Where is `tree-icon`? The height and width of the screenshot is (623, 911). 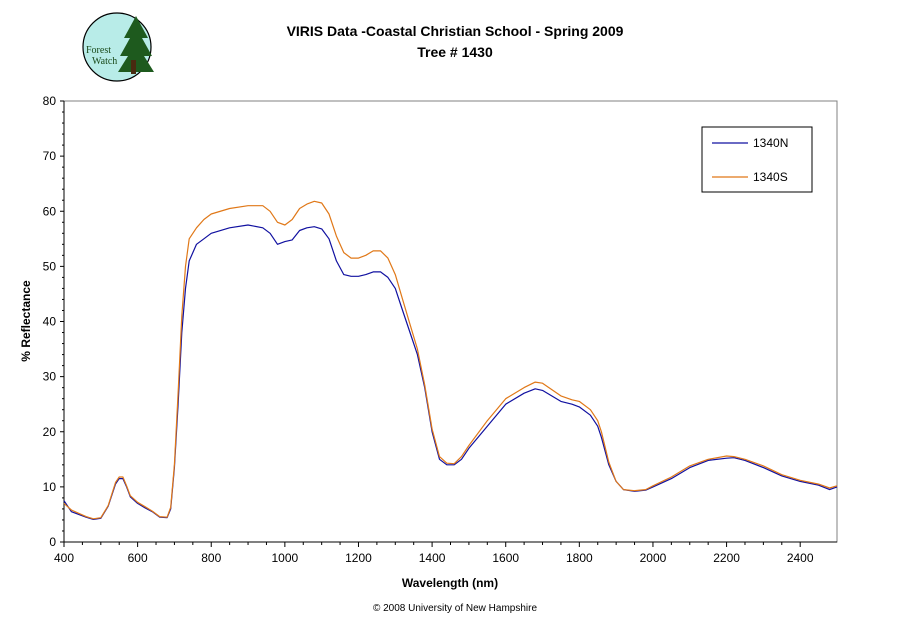 tree-icon is located at coordinates (136, 44).